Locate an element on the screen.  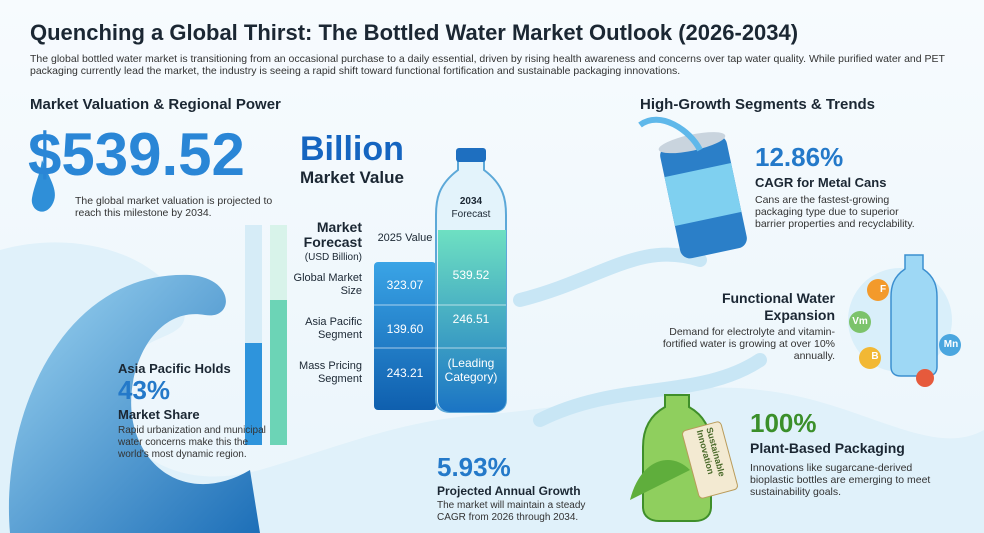
can-band is located at coordinates (703, 194).